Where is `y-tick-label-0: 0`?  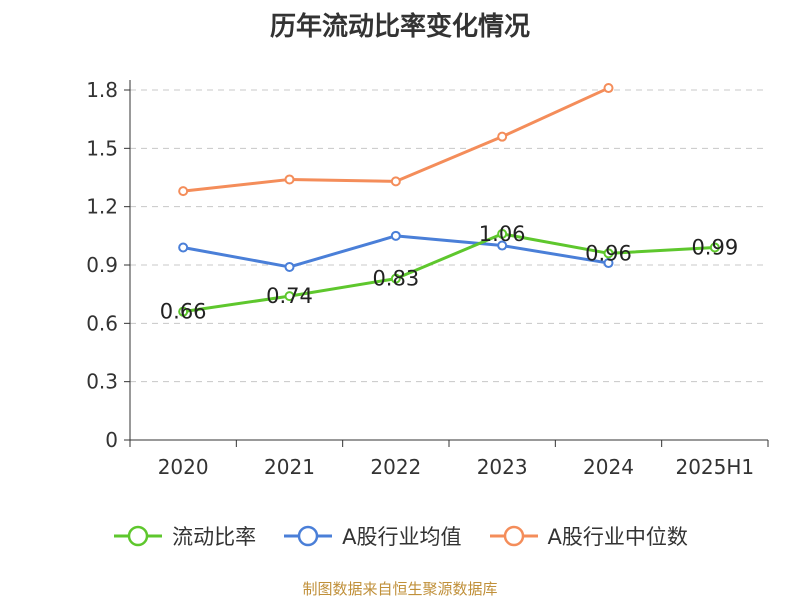 y-tick-label-0: 0 is located at coordinates (111, 440).